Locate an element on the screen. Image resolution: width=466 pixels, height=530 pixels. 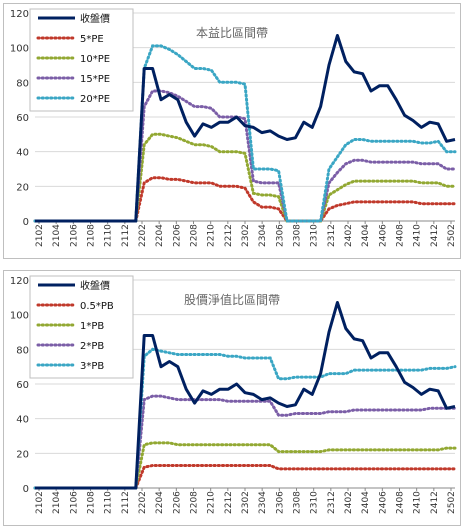
legend: 收盤價 5*PE 10*PE 15*PE 20*PE is located at coordinates (81, 60).